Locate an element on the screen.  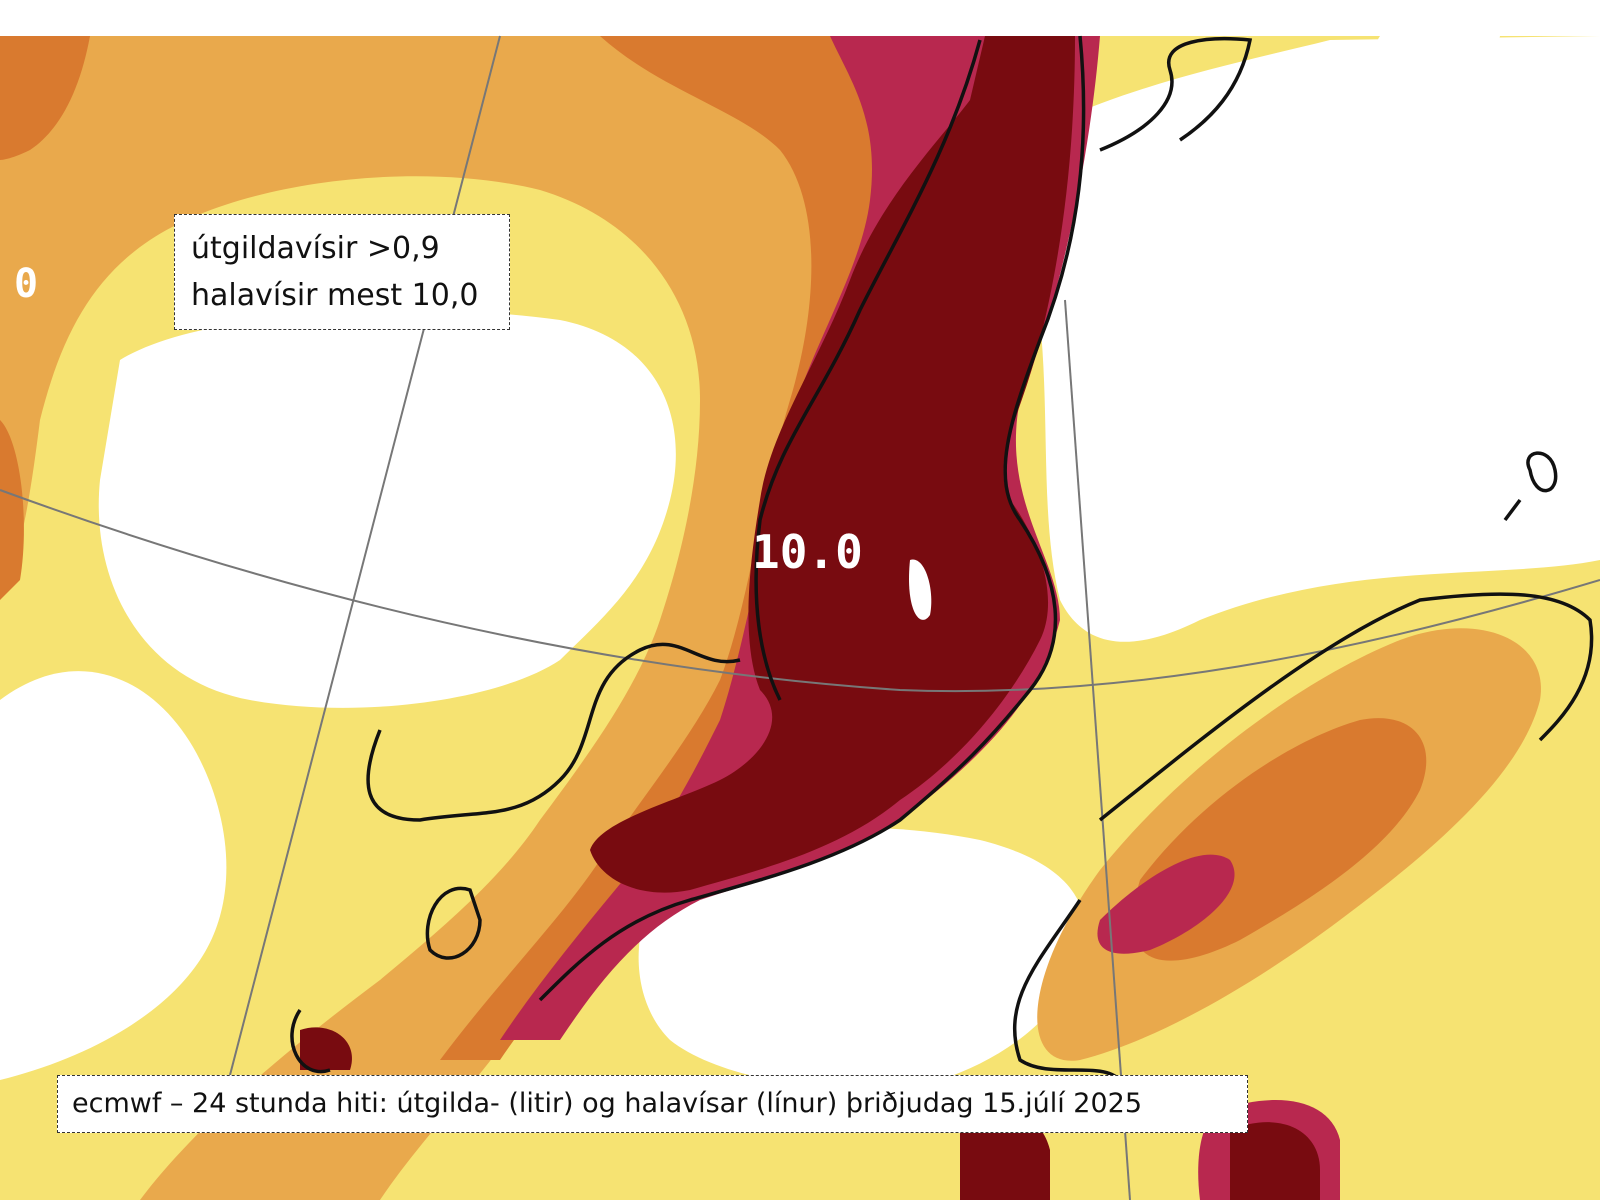
map-value-label: 0 is located at coordinates (26, 284).